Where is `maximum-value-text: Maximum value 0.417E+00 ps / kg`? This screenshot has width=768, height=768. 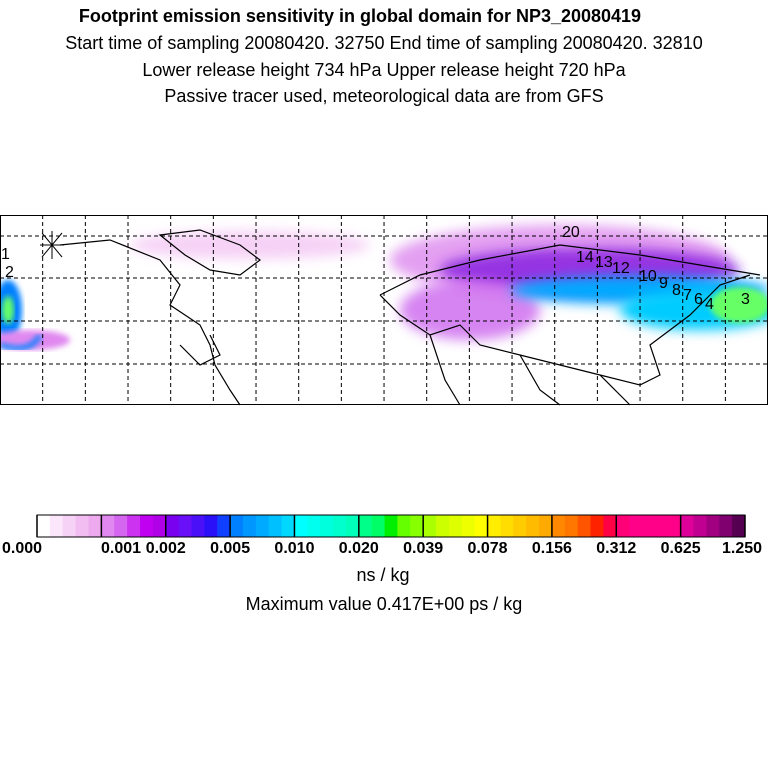 maximum-value-text: Maximum value 0.417E+00 ps / kg is located at coordinates (384, 604).